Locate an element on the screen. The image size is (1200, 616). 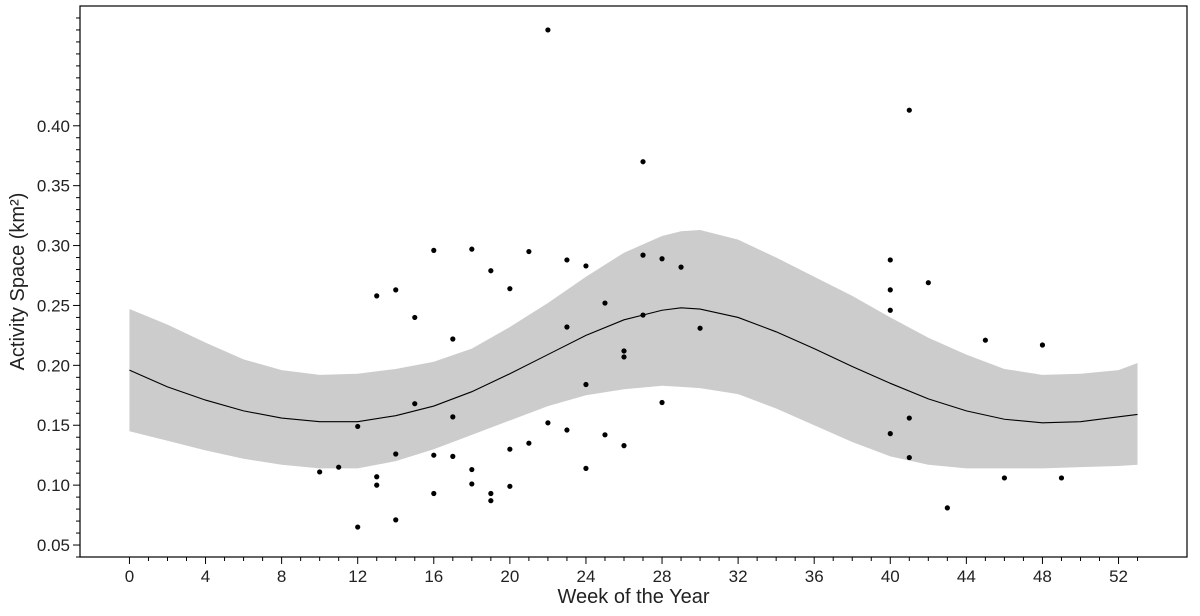
y-tick-label: 0.20 is located at coordinates (53, 365).